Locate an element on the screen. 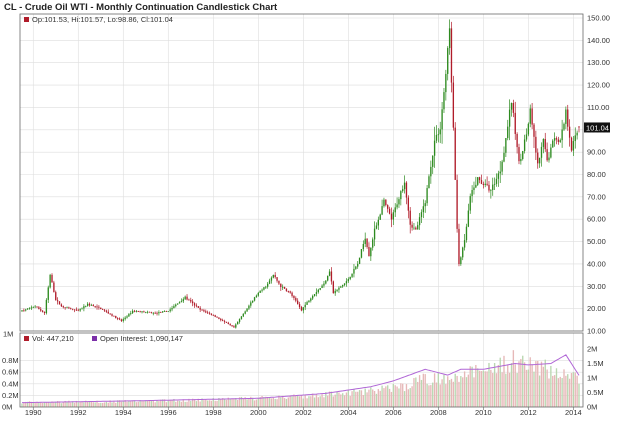 This screenshot has width=639, height=421. time-tick-label: 2006 is located at coordinates (393, 412).